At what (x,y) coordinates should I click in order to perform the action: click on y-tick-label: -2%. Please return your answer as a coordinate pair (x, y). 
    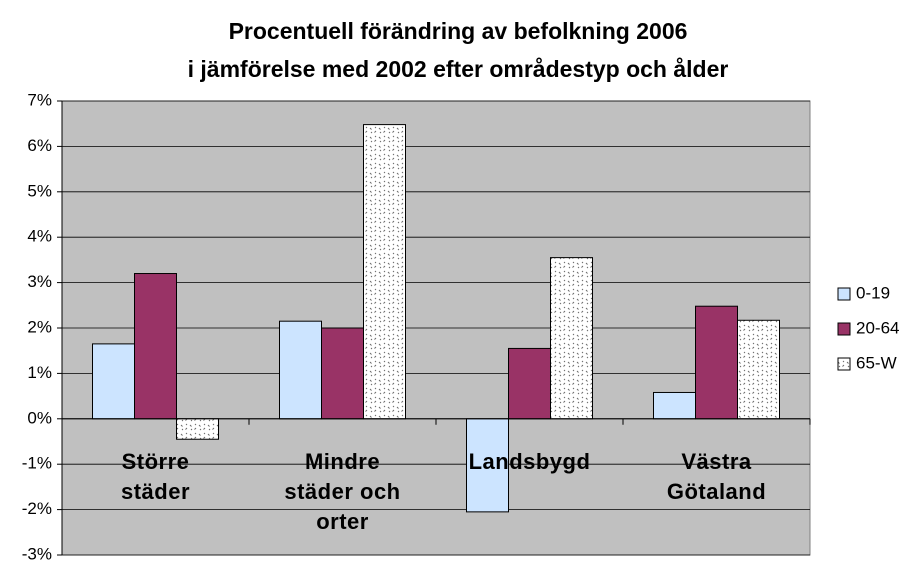
    Looking at the image, I should click on (37, 508).